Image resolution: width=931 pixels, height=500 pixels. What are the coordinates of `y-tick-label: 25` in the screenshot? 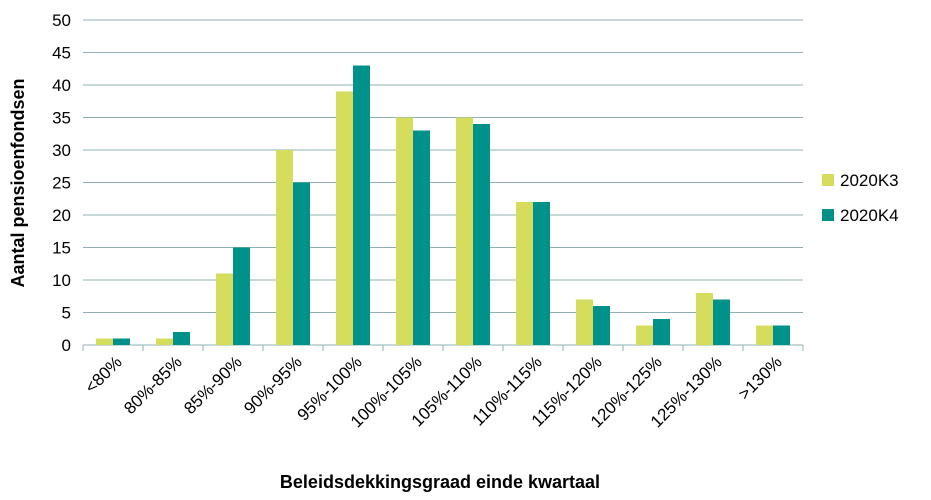 It's located at (61, 183).